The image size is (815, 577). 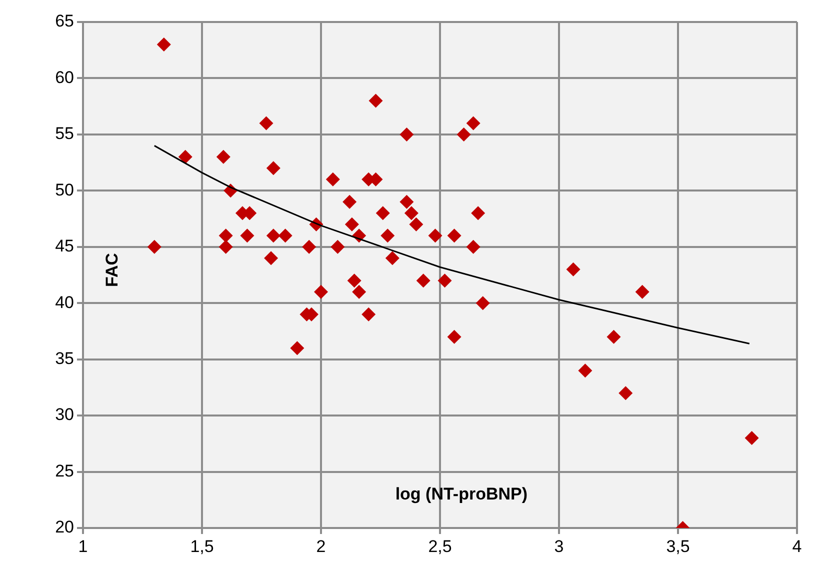 What do you see at coordinates (64, 77) in the screenshot?
I see `y-tick-label: 60` at bounding box center [64, 77].